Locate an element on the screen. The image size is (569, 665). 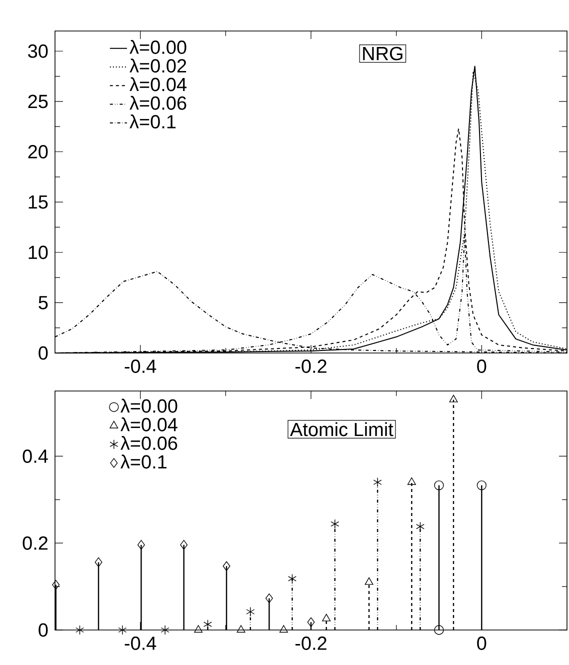
y-tick-label: 0.4 is located at coordinates (35, 456).